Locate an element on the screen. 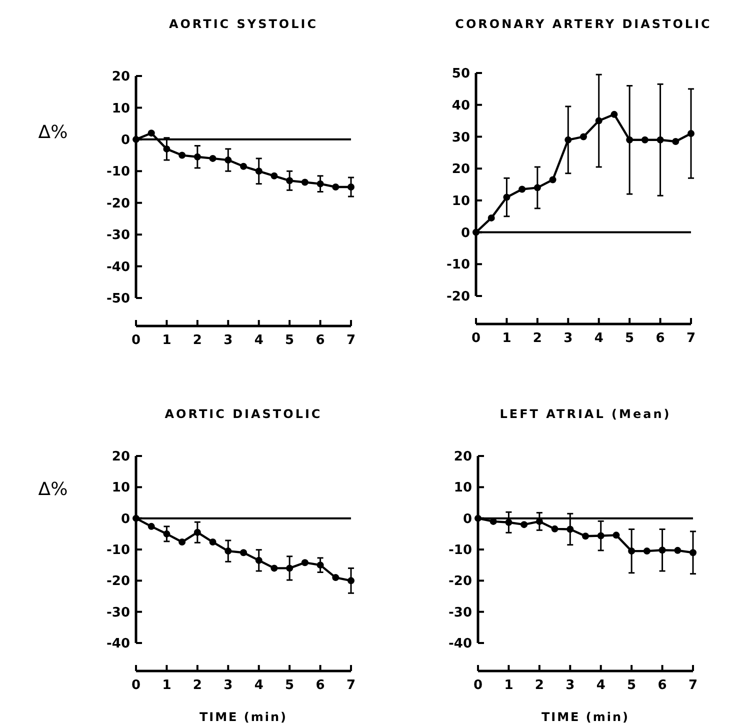 The image size is (751, 727). chart-title: LEFT ATRIAL (Mean) is located at coordinates (586, 414).